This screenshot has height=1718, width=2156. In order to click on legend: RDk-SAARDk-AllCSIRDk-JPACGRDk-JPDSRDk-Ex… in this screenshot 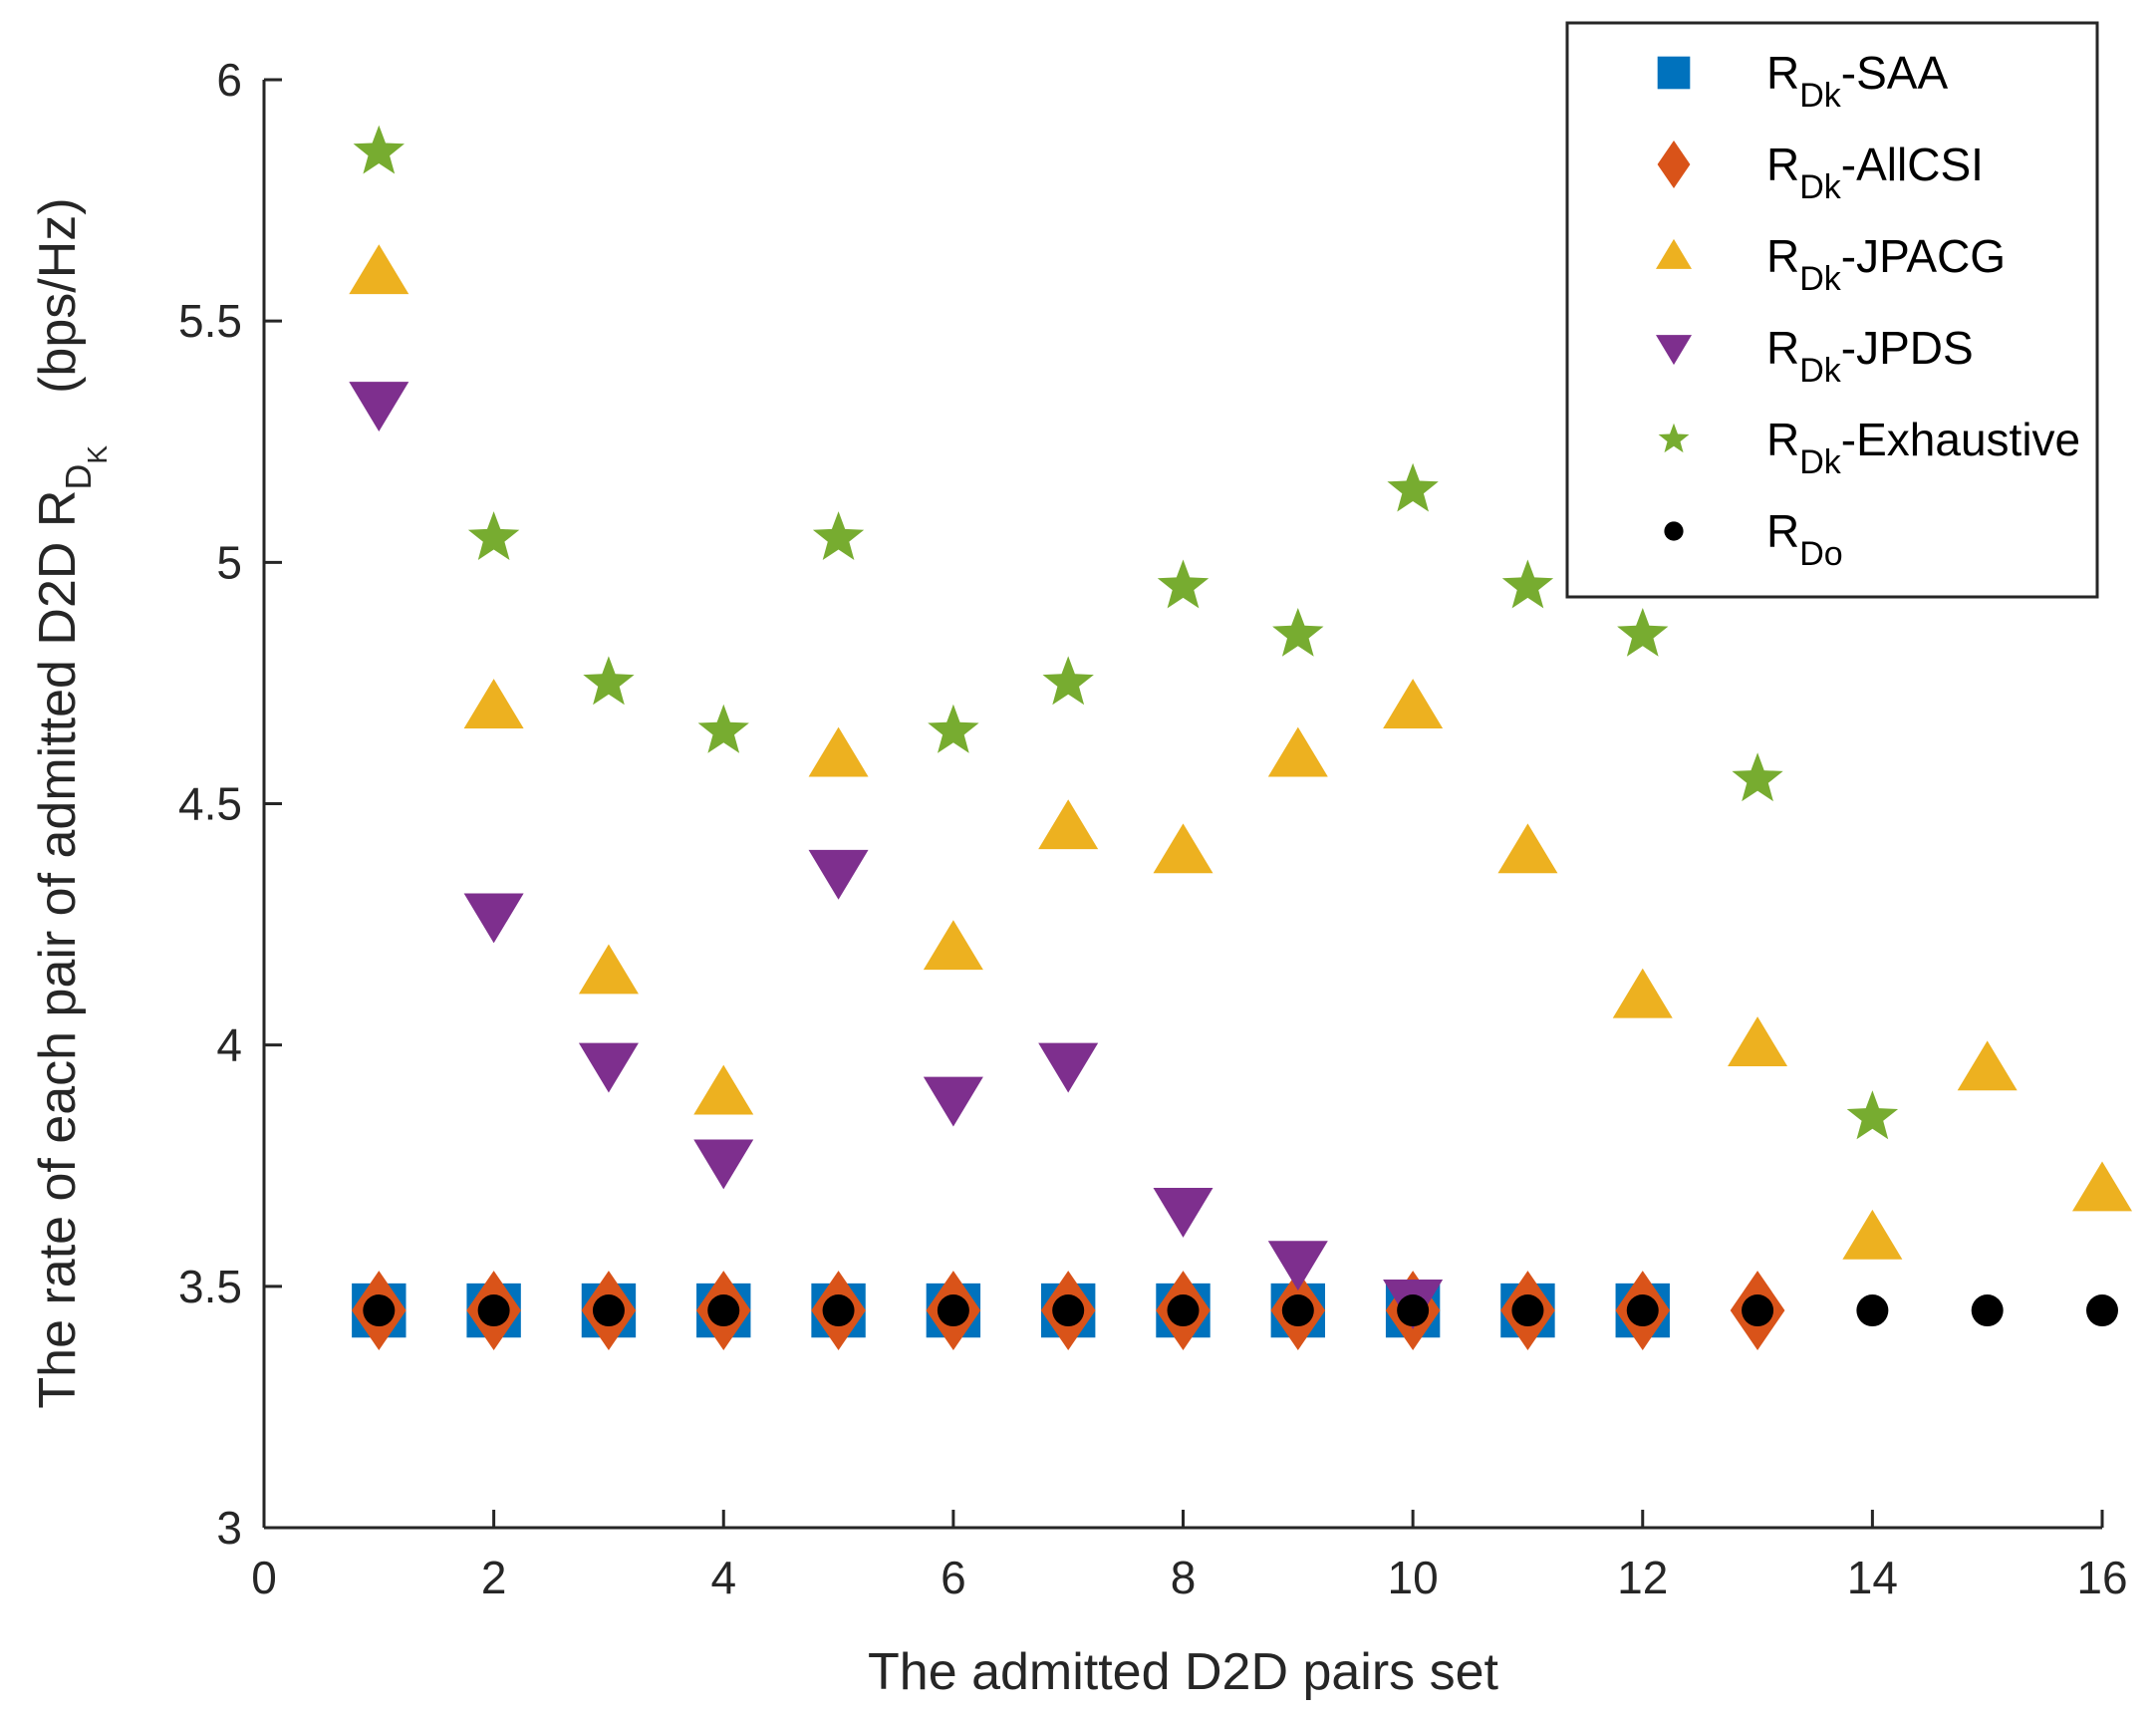, I will do `click(1832, 310)`.